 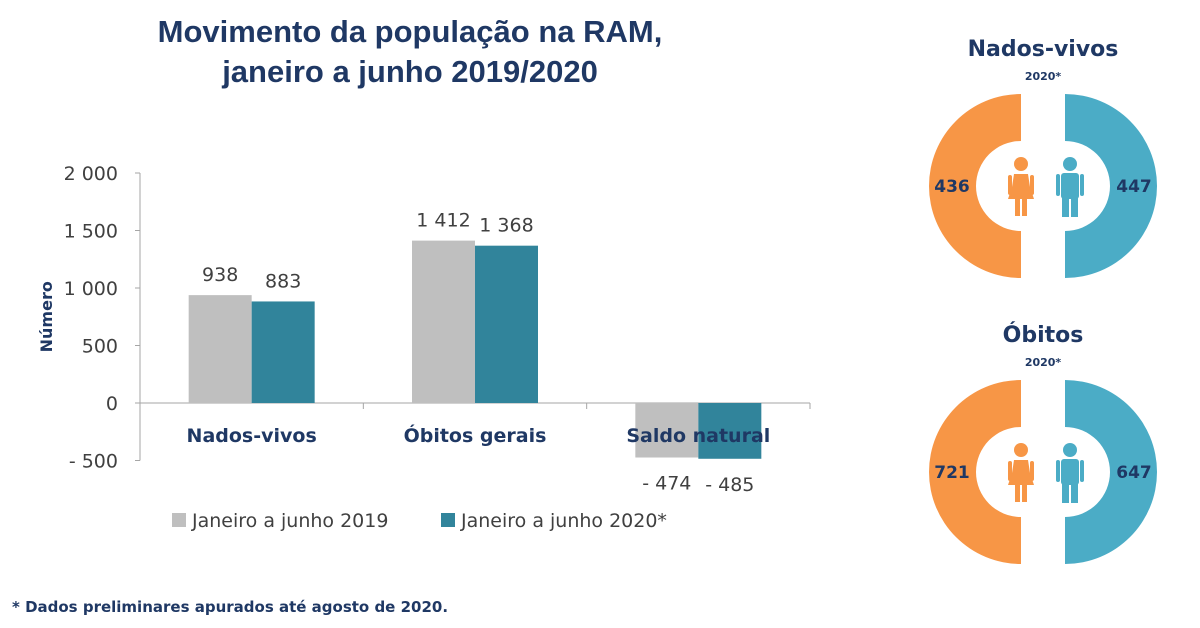 What do you see at coordinates (1043, 157) in the screenshot?
I see `donut-chart-nados-vivos: Nados-vivos 2020* 436 447` at bounding box center [1043, 157].